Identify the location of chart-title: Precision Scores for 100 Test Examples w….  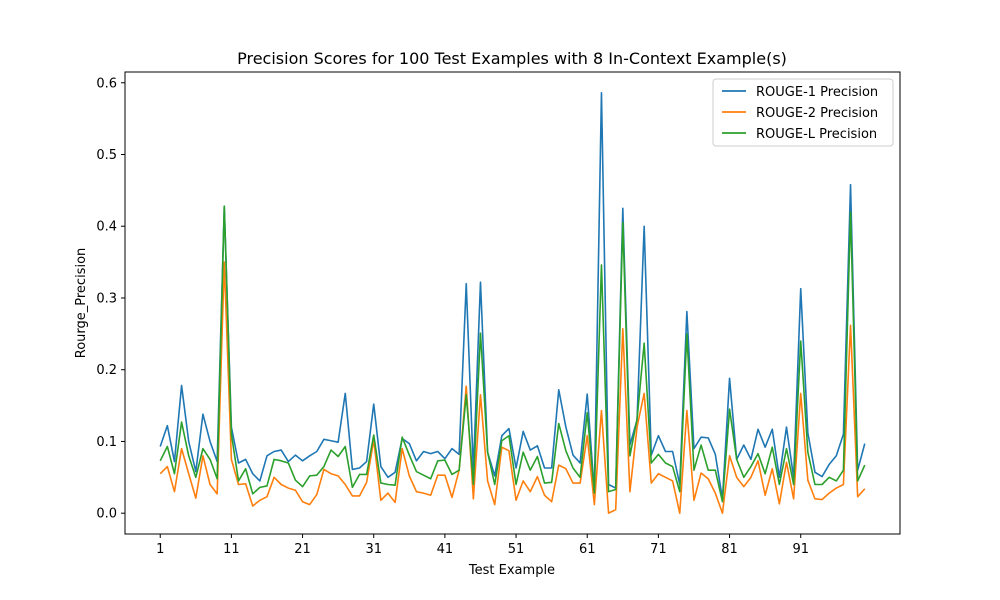
(512, 58).